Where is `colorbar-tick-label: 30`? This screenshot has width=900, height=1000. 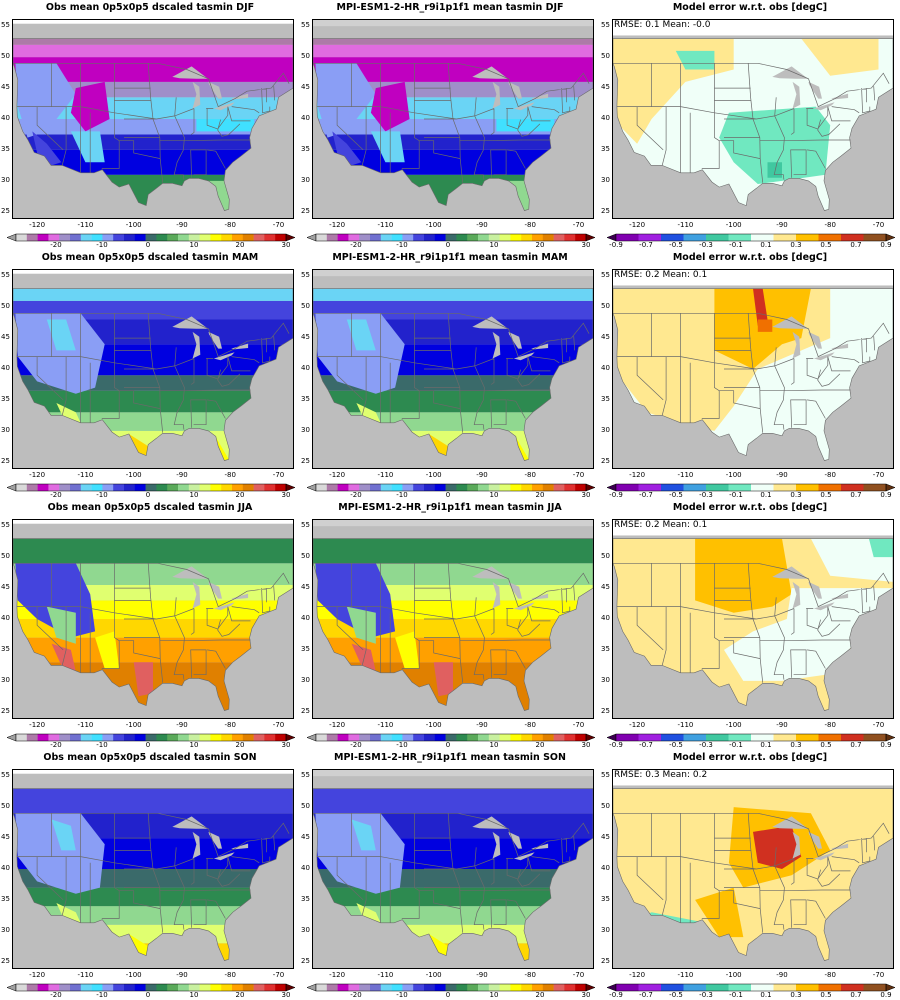
colorbar-tick-label: 30 is located at coordinates (586, 745).